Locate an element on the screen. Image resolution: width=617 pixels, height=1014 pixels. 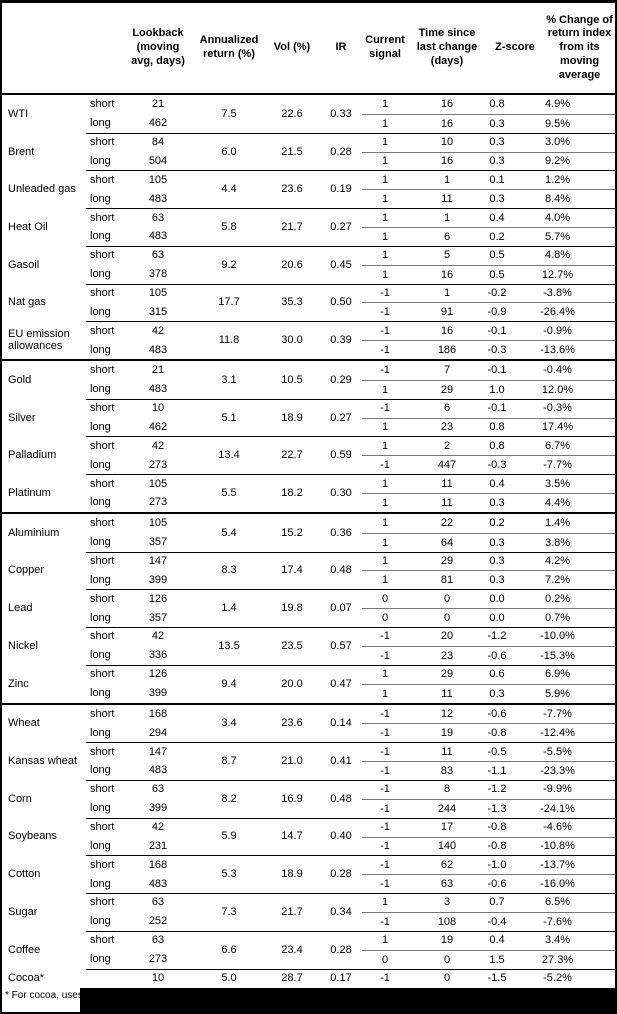
pct-change-value: -16.0% is located at coordinates (577, 883).